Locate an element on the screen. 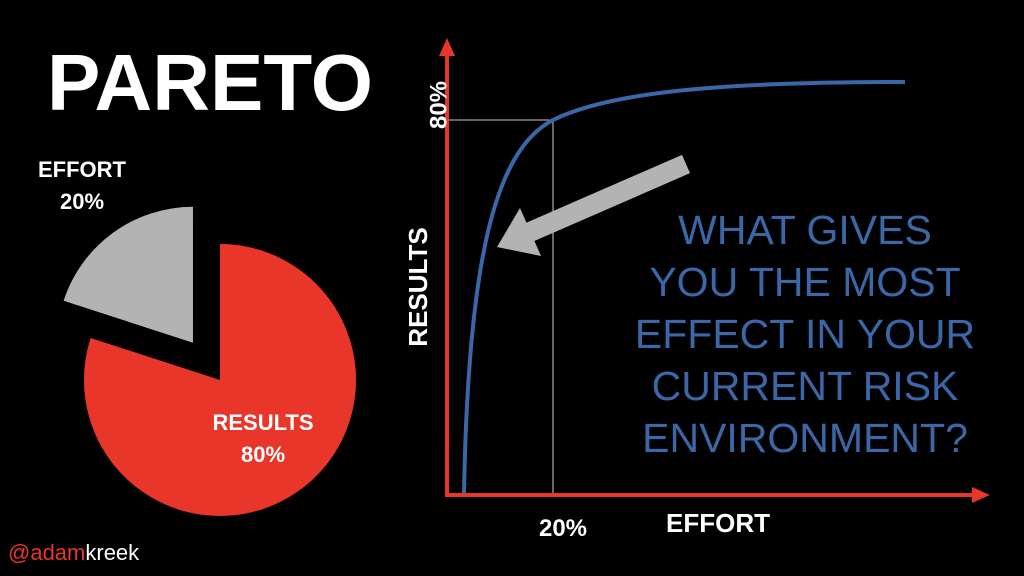 The height and width of the screenshot is (576, 1024). question-line: EFFECT IN YOUR is located at coordinates (805, 334).